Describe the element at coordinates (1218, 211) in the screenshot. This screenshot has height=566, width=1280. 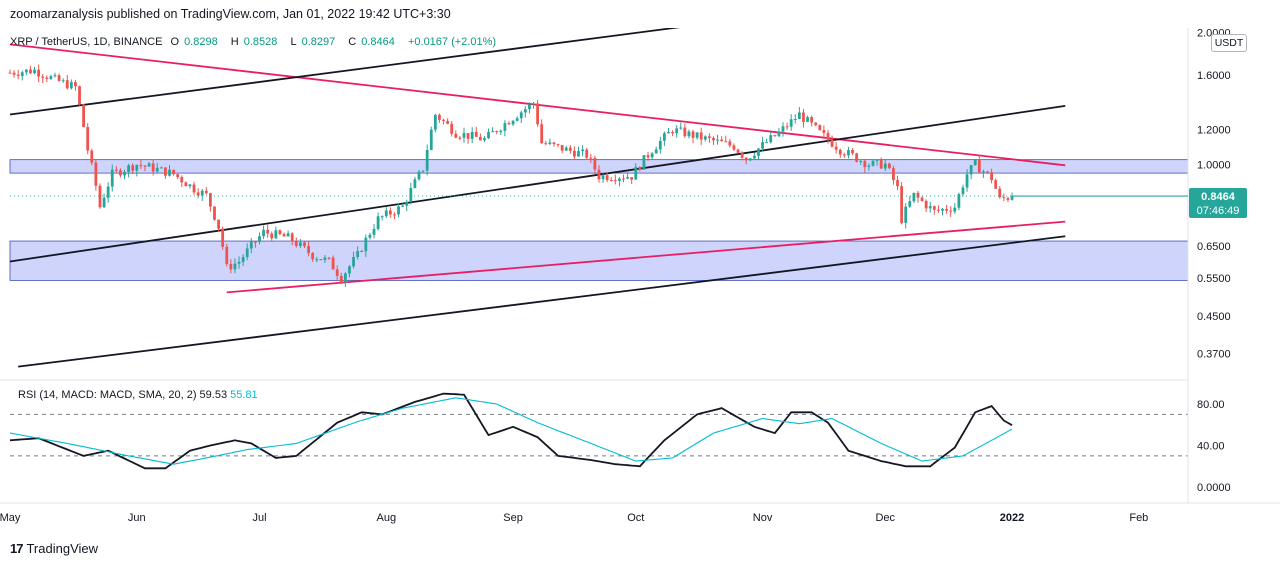
I see `bar-countdown: 07:46:49` at that location.